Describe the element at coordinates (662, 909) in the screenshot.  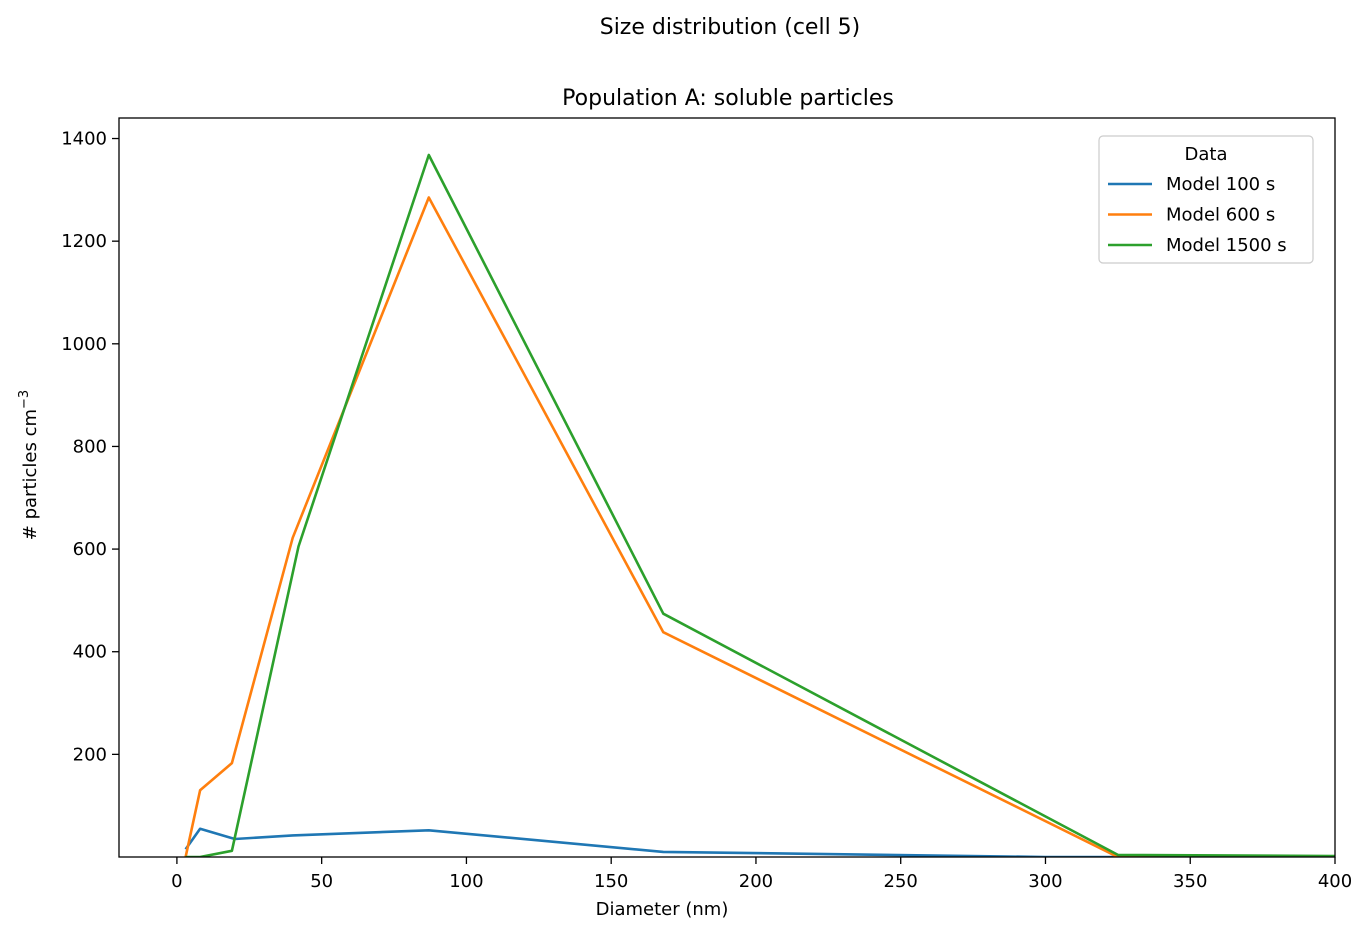
I see `x-axis-label: Diameter (nm)` at that location.